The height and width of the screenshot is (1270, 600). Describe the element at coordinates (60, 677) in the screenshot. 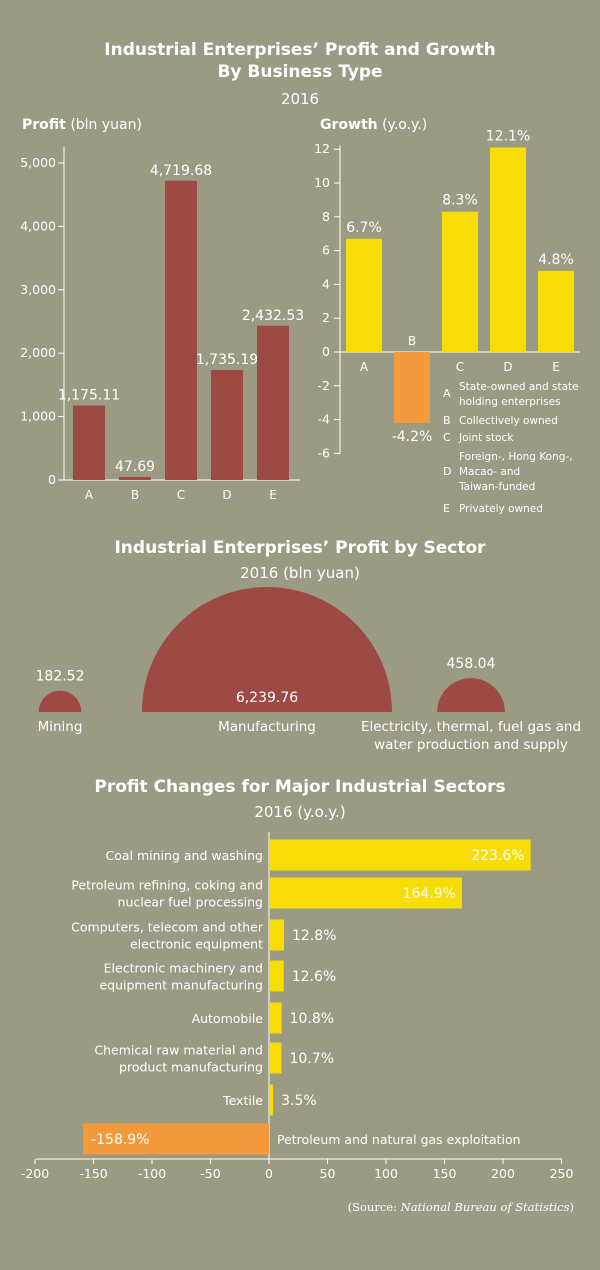

I see `sector-value-label: 182.52` at that location.